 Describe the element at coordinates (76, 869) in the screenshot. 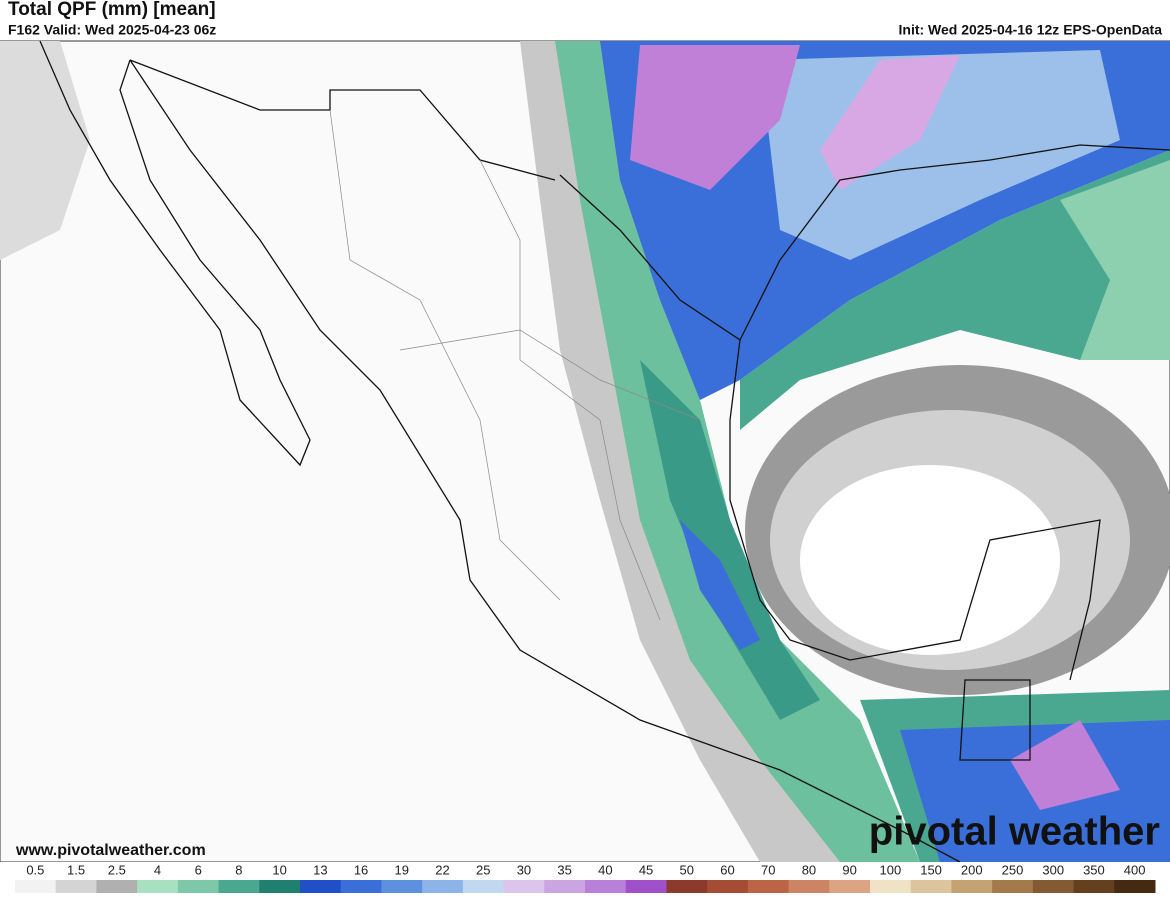

I see `colorbar-label: 1.5` at that location.